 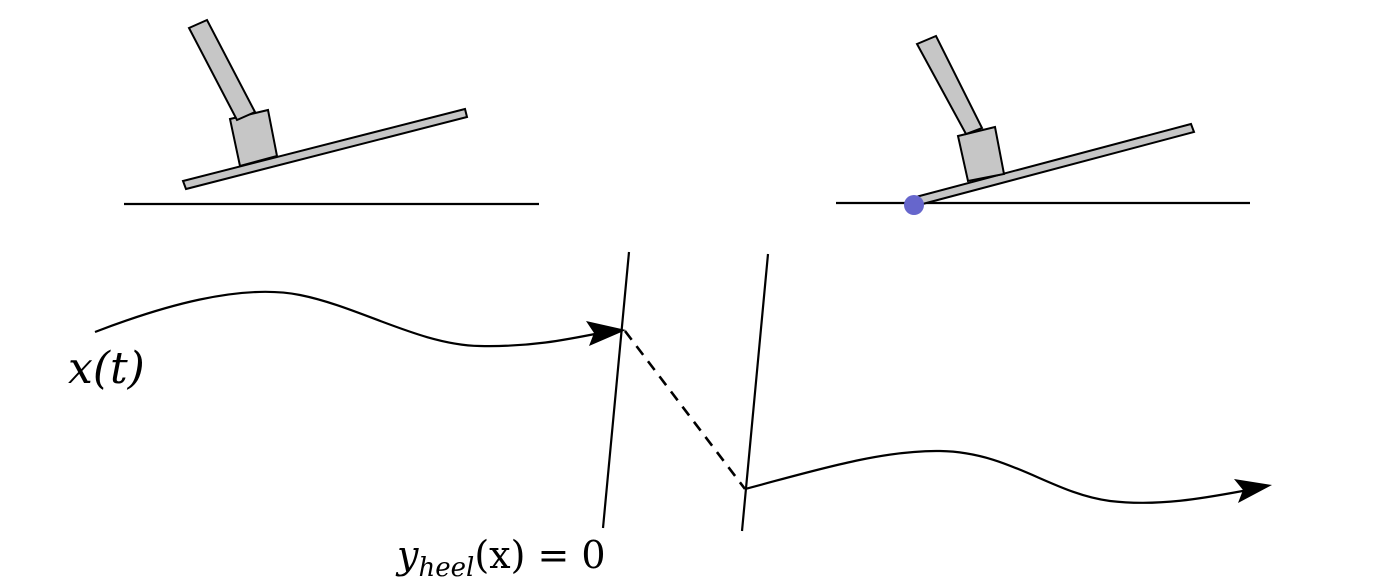 I want to click on arrow-head-before-impact, so click(x=606, y=333).